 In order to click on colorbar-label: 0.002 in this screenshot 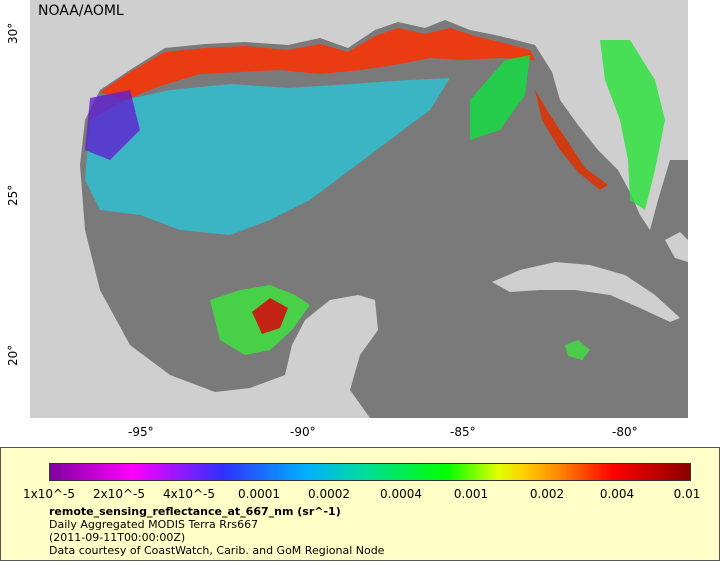, I will do `click(547, 494)`.